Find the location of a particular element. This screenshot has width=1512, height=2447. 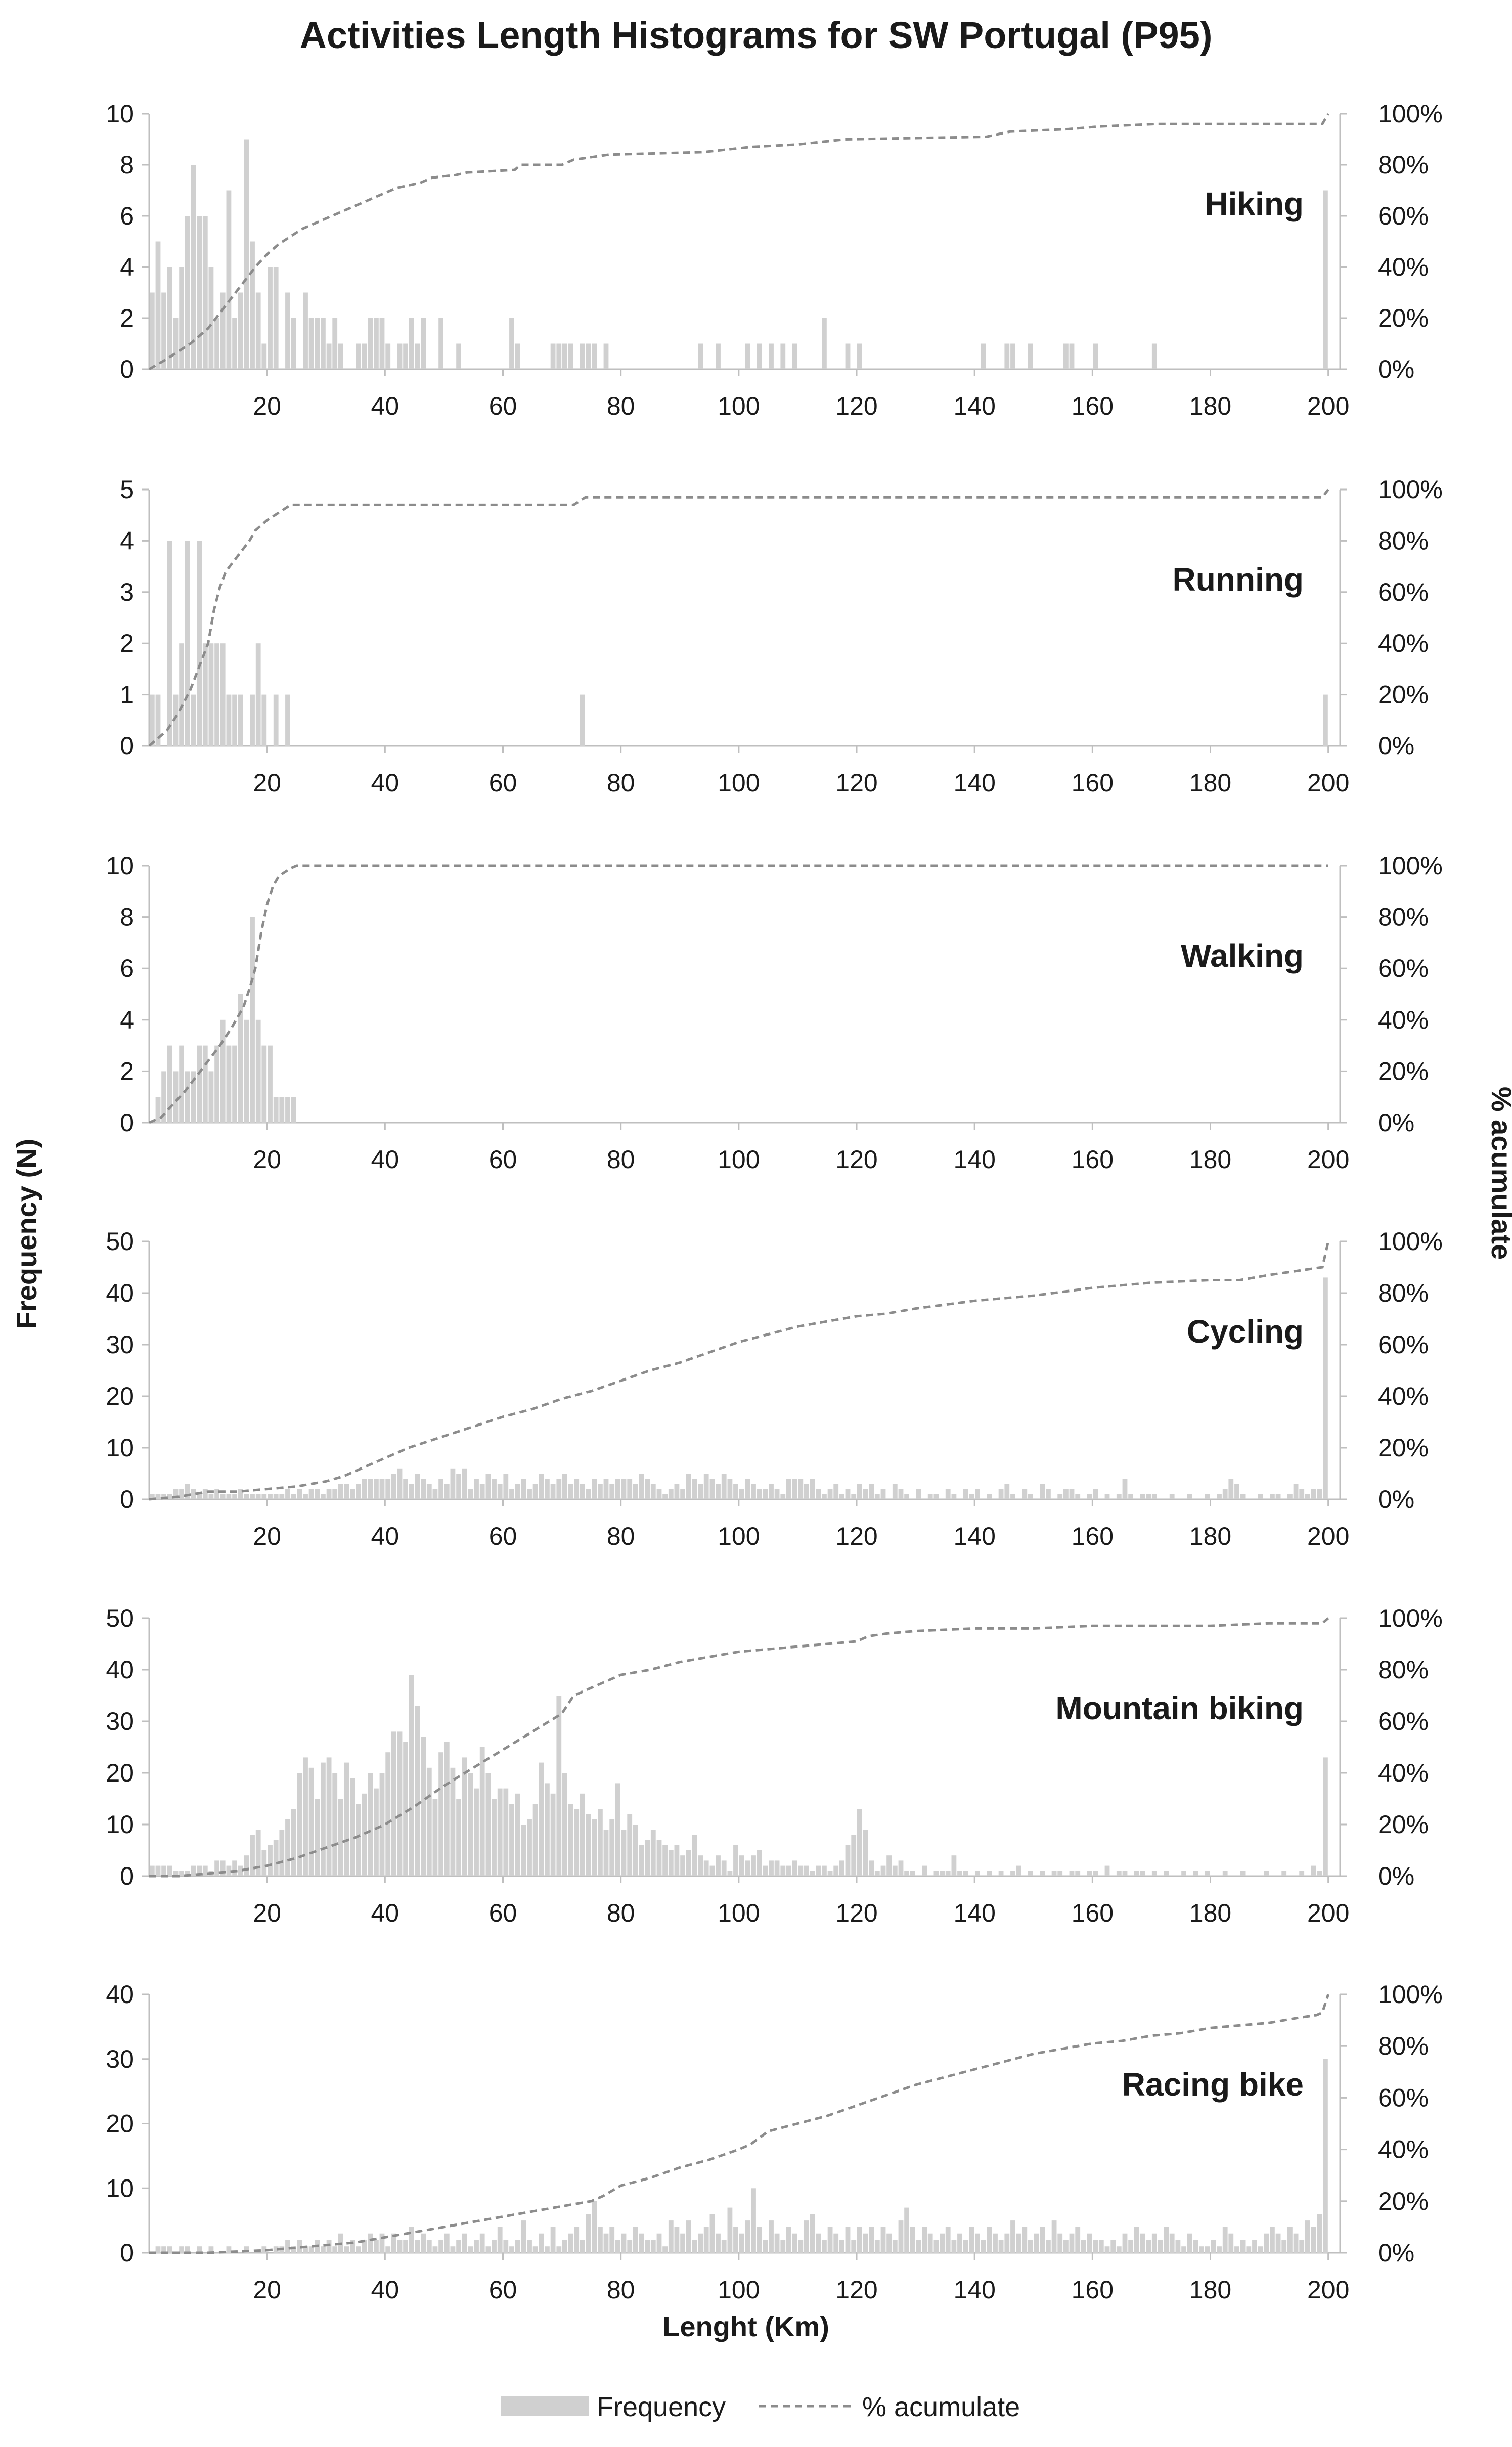

x-tick-label: 40 is located at coordinates (385, 1536).